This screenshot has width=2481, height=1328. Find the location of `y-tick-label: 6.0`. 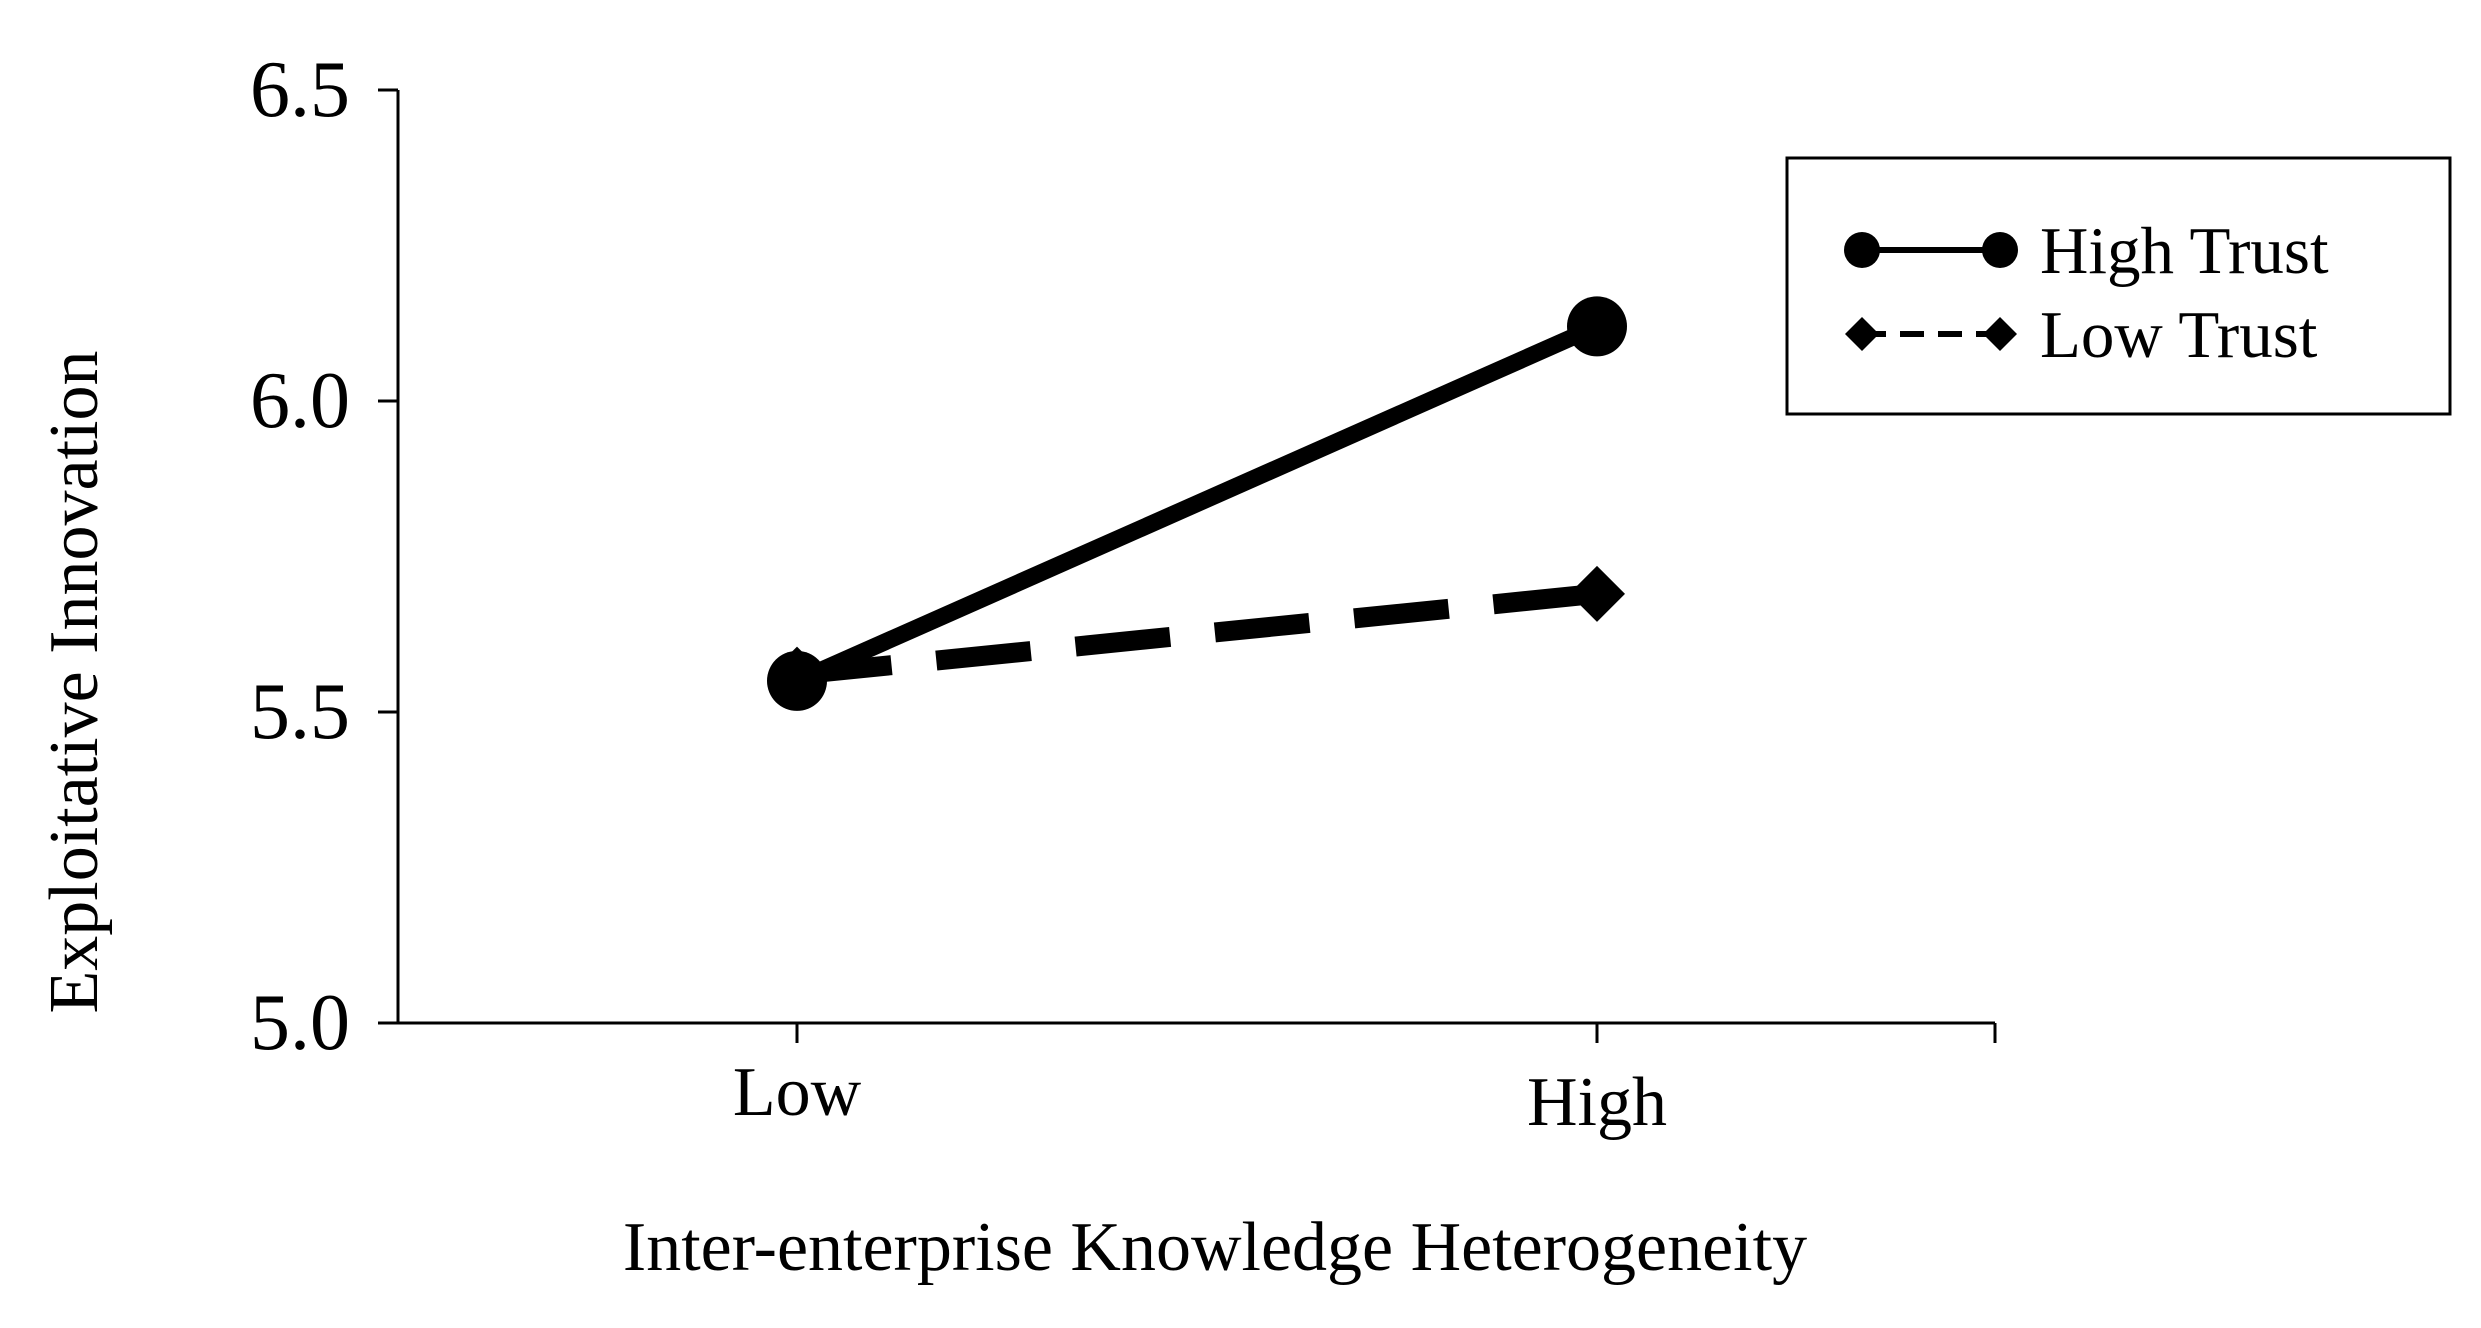

y-tick-label: 6.0 is located at coordinates (300, 401).